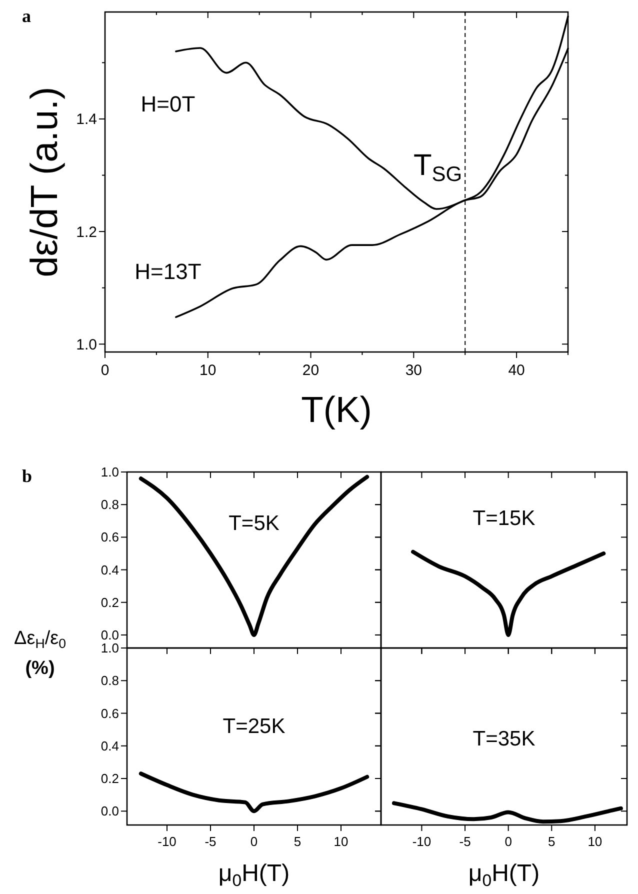  Describe the element at coordinates (254, 726) in the screenshot. I see `annotation: T=25K` at that location.